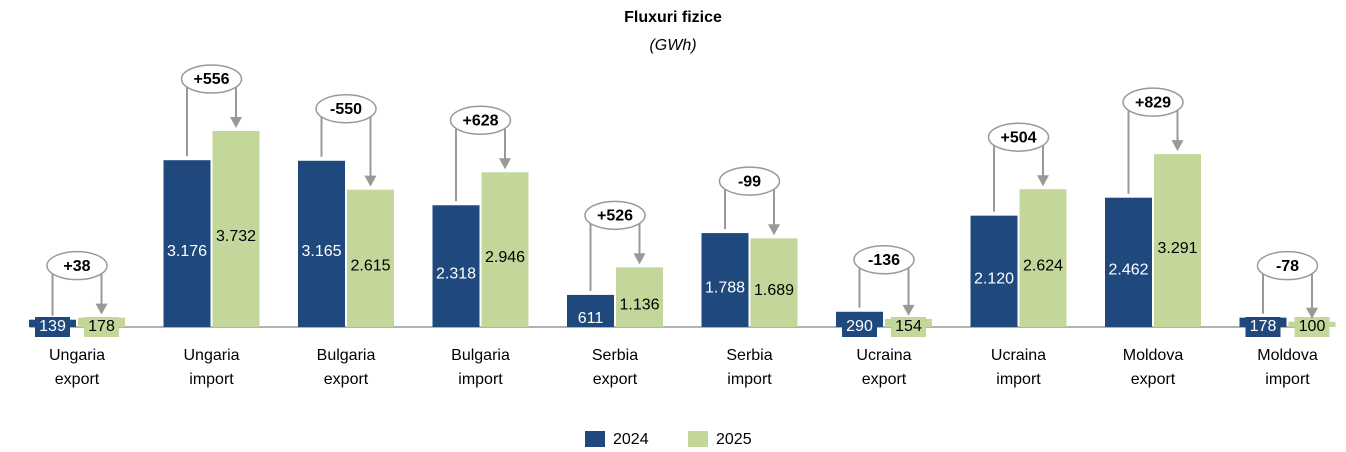 The height and width of the screenshot is (452, 1346). I want to click on difference-label: -136, so click(884, 260).